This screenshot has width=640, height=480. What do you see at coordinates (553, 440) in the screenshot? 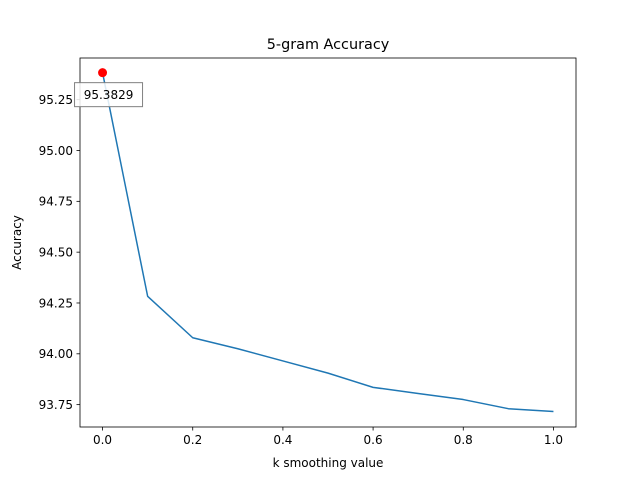
I see `x-tick-label: 1.0` at bounding box center [553, 440].